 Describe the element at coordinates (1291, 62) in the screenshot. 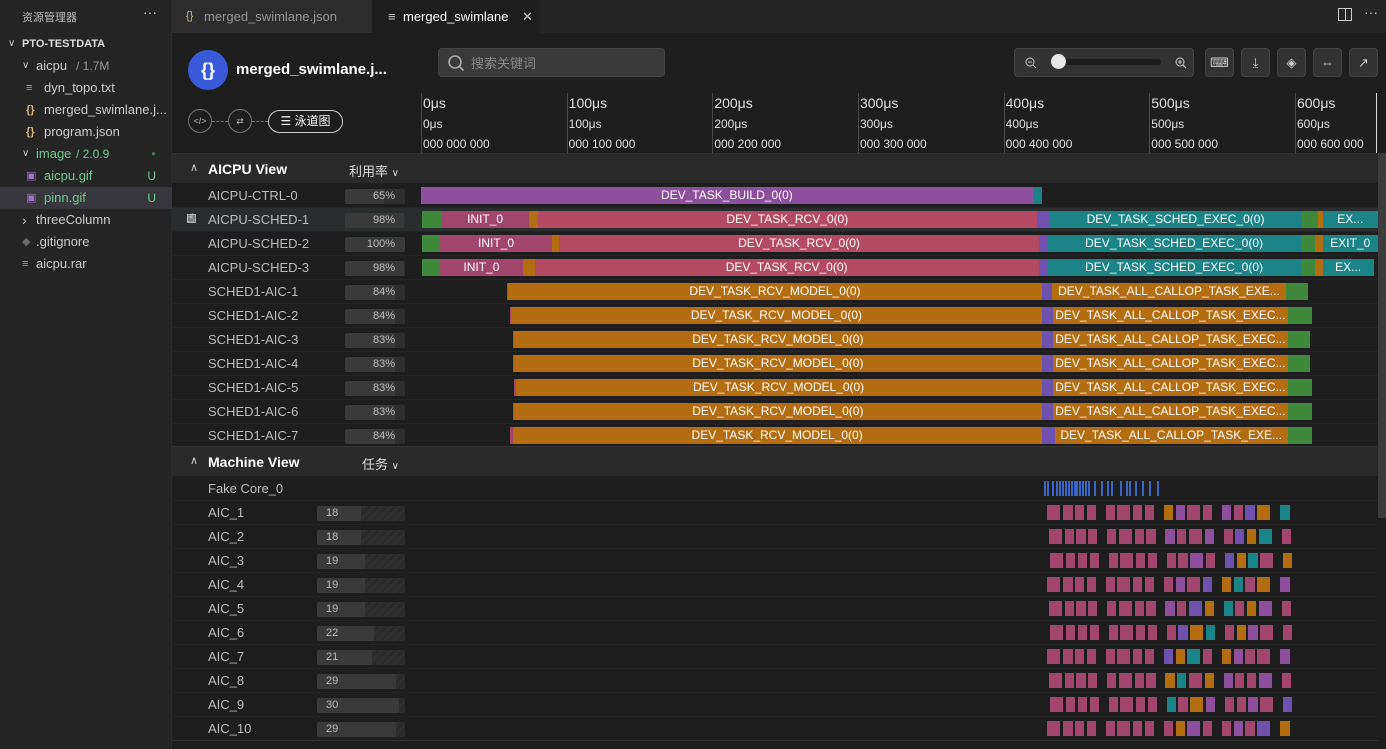

I see `layers-icon: ◈` at that location.